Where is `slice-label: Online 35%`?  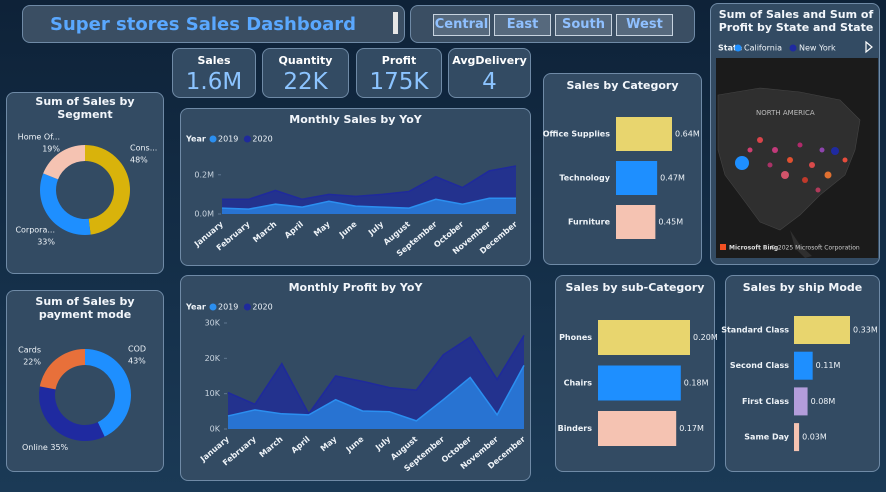 slice-label: Online 35% is located at coordinates (45, 447).